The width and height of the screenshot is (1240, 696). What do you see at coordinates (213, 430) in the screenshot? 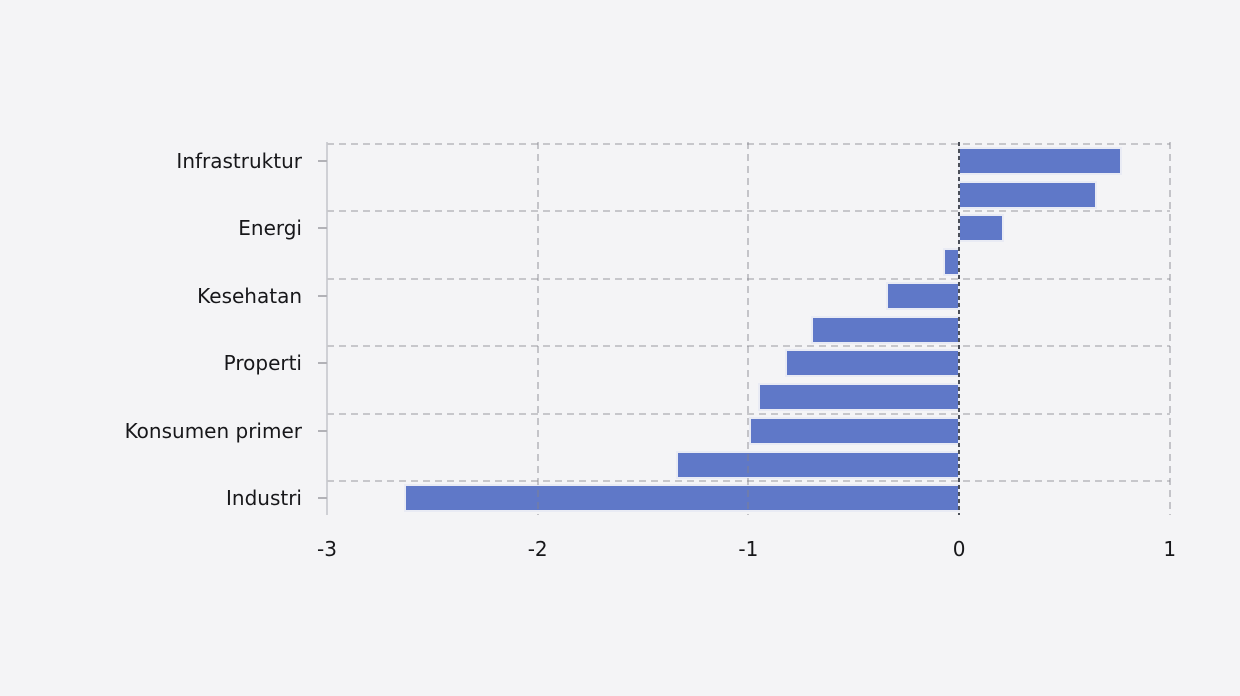
I see `y-tick-label: Konsumen primer` at bounding box center [213, 430].